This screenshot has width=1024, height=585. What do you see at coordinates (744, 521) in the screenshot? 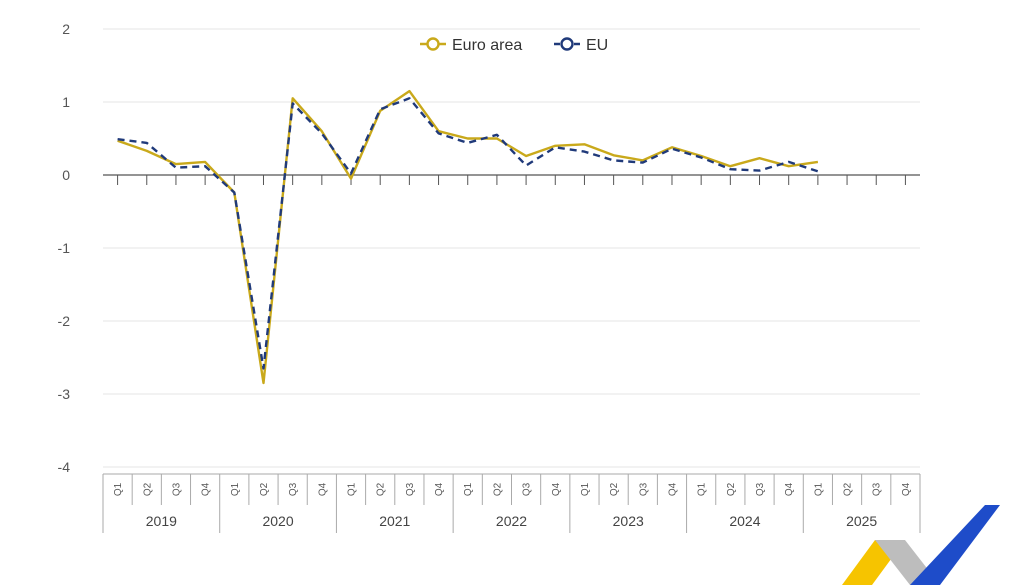
I see `x-tick-year: 2024` at bounding box center [744, 521].